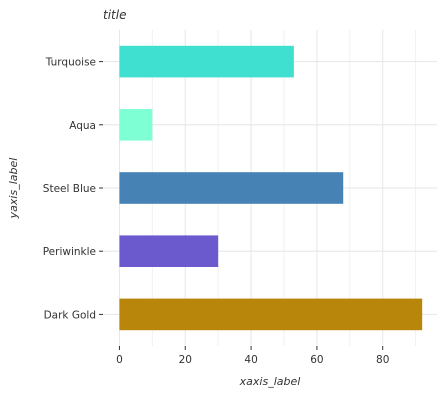  I want to click on x-tick-label: 40, so click(250, 360).